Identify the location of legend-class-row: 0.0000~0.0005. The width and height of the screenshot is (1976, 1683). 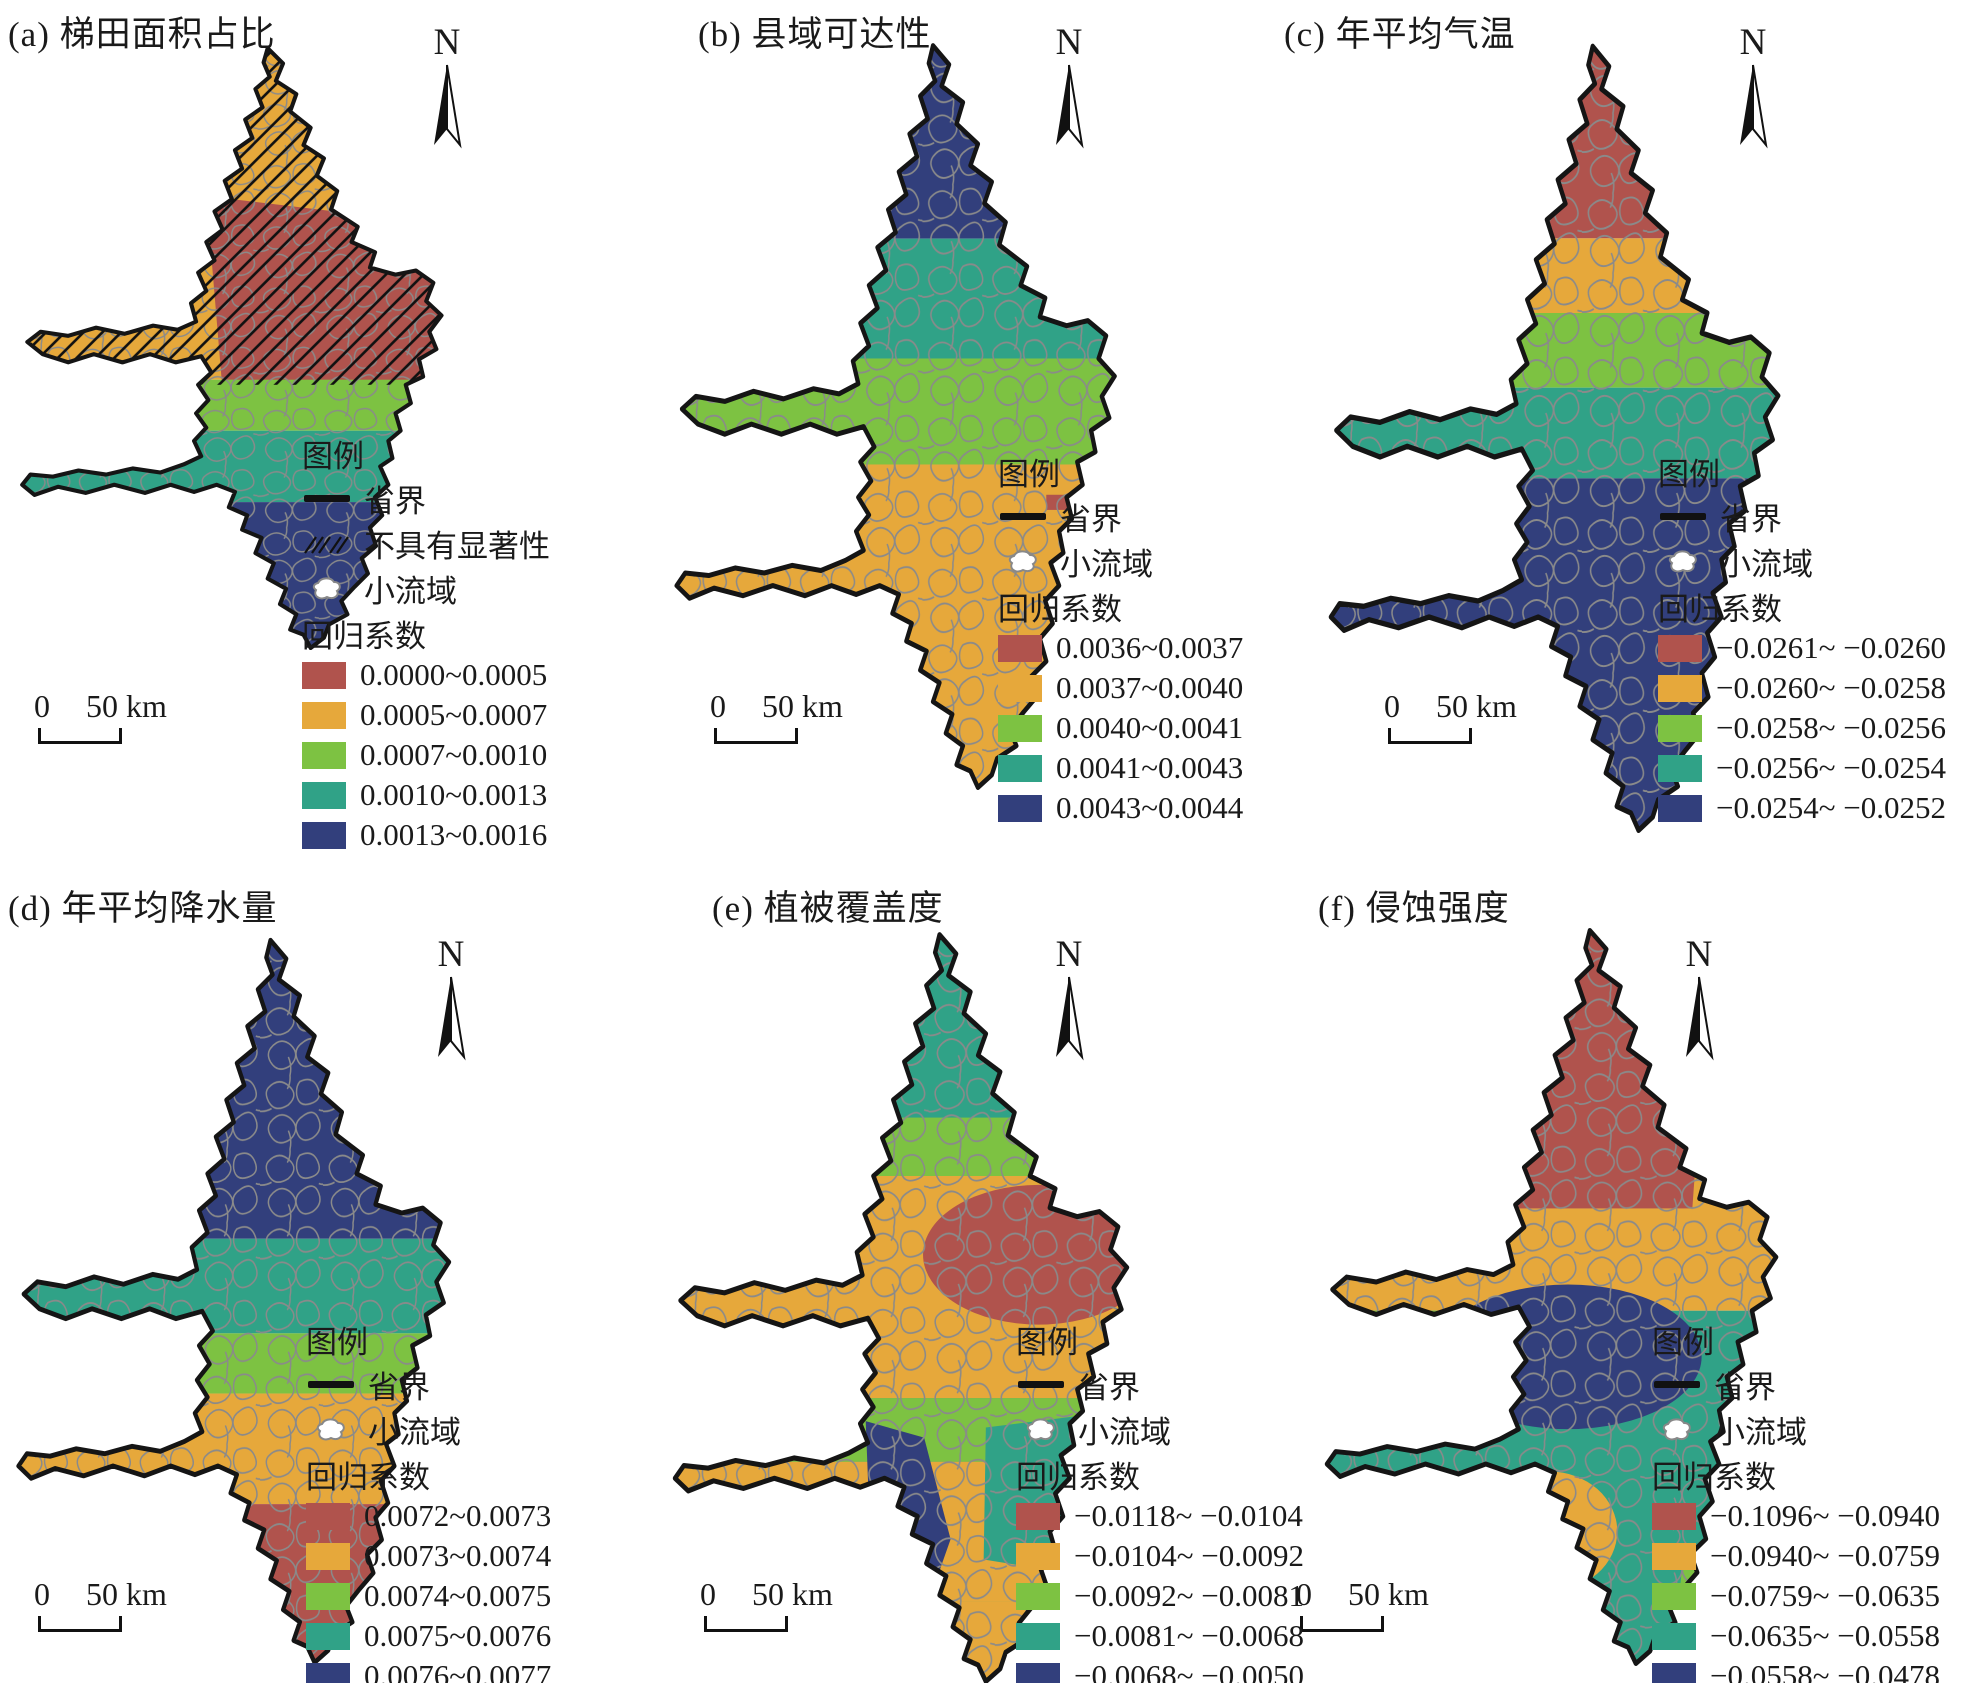
(426, 675).